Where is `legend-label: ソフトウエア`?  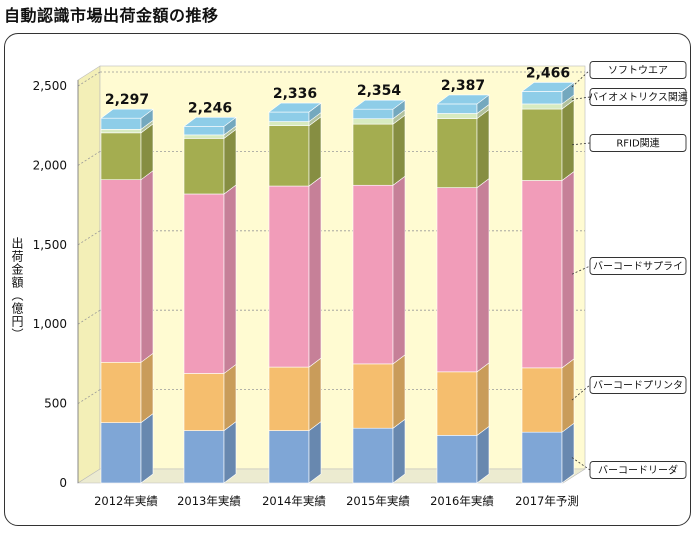 legend-label: ソフトウエア is located at coordinates (638, 71).